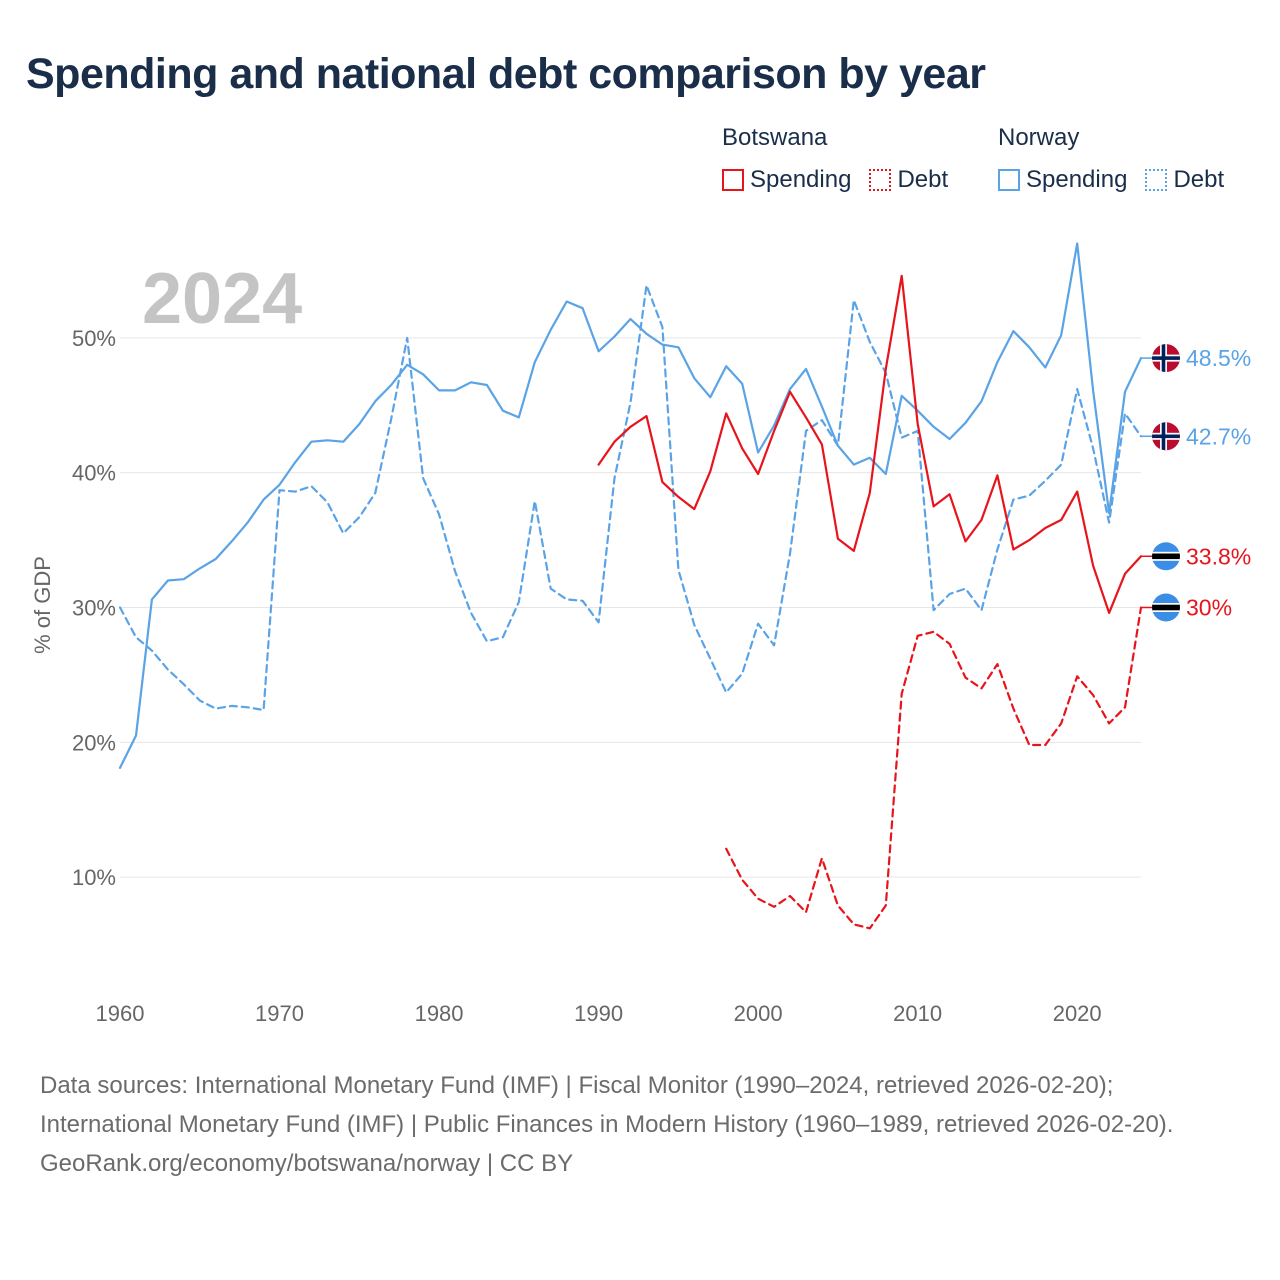 Image resolution: width=1280 pixels, height=1280 pixels. Describe the element at coordinates (42, 605) in the screenshot. I see `y-axis-title: % of GDP` at that location.